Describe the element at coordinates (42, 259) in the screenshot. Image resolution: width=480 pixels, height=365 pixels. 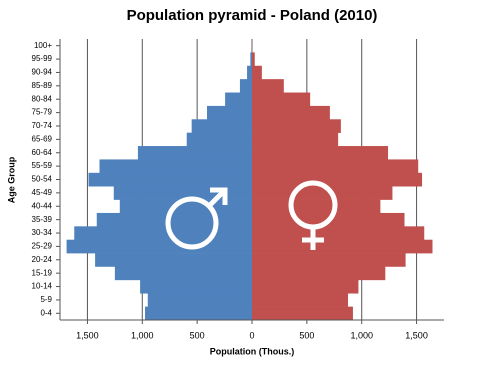
I see `y-tick-label: 20-24` at that location.